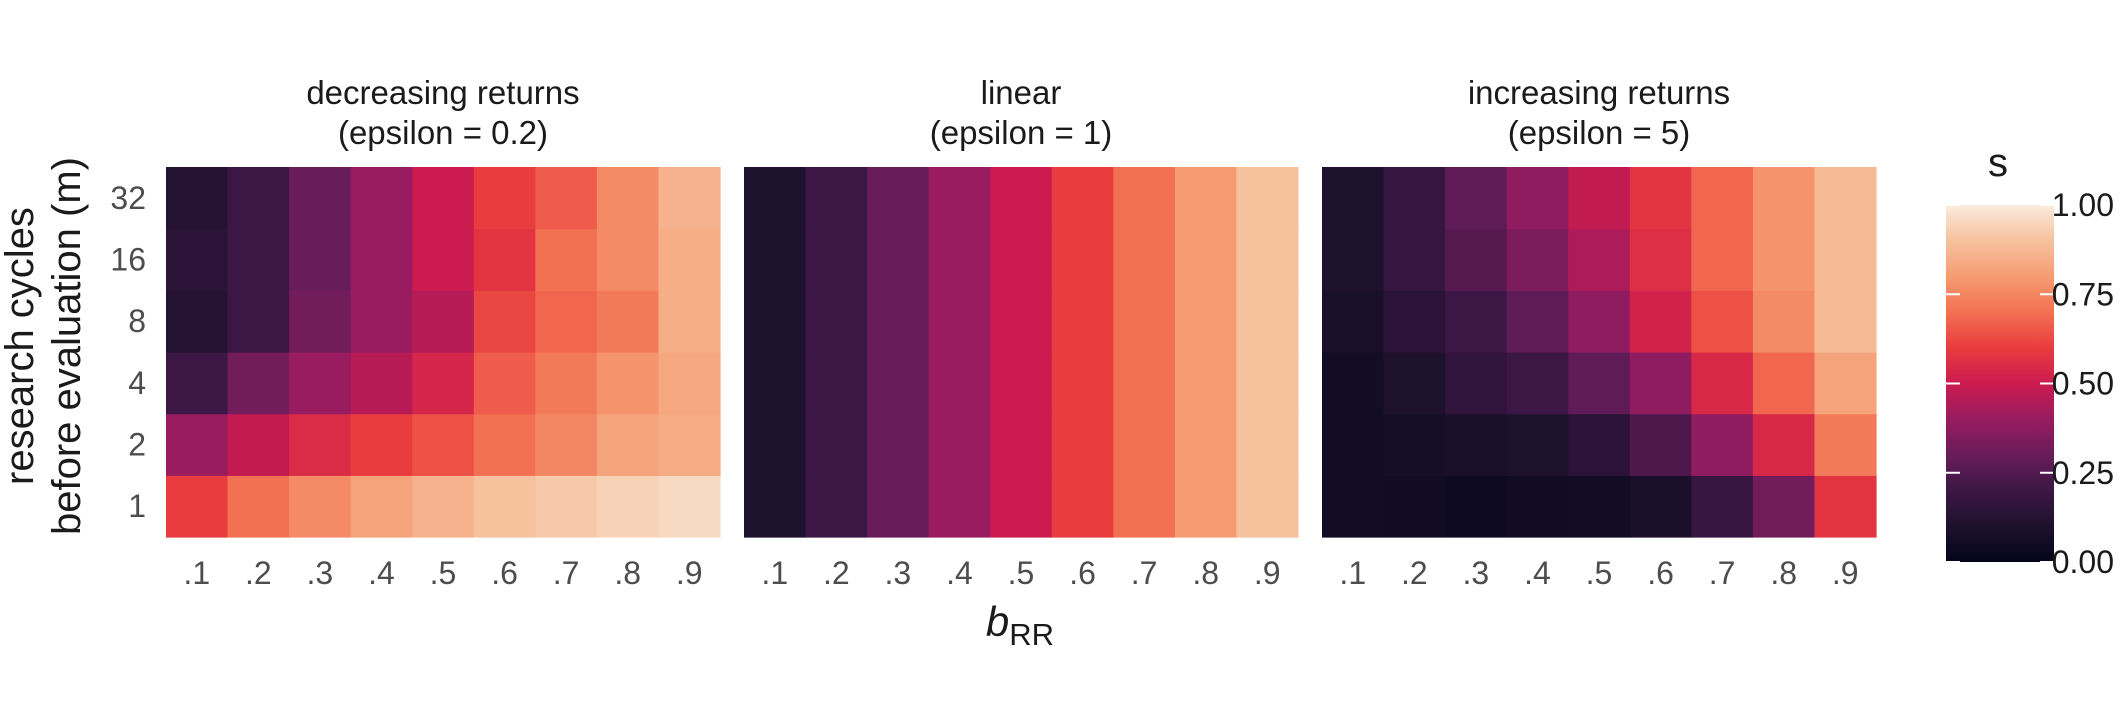  What do you see at coordinates (137, 321) in the screenshot?
I see `y-tick-label: 8` at bounding box center [137, 321].